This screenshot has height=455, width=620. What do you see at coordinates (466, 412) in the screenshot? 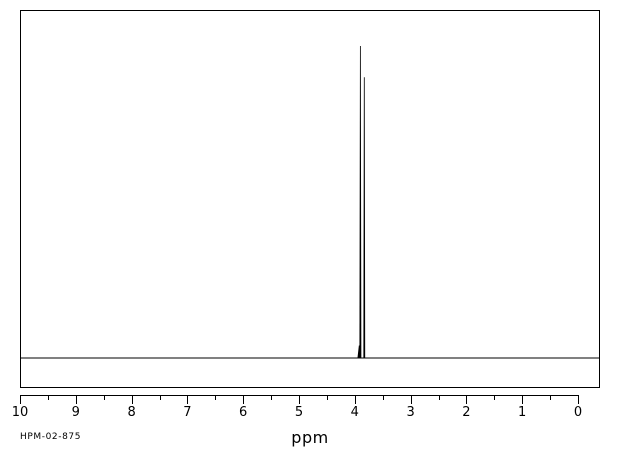
I see `x-axis-tick-label: 2` at bounding box center [466, 412].